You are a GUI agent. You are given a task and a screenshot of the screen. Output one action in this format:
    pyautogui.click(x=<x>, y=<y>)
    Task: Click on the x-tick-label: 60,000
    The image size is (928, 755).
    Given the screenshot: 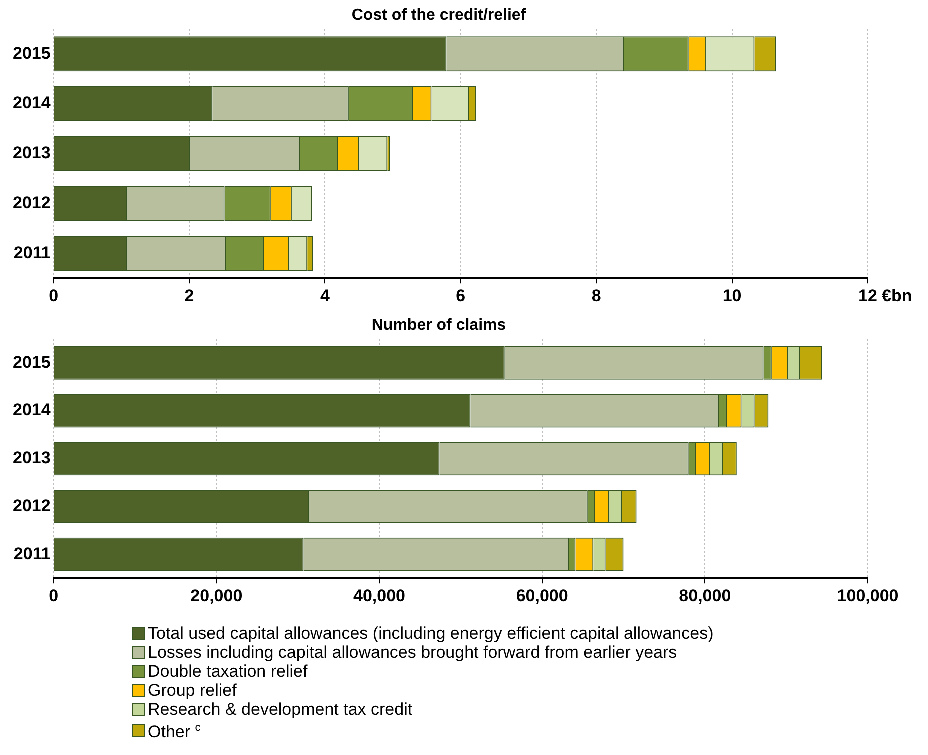 What is the action you would take?
    pyautogui.click(x=542, y=596)
    